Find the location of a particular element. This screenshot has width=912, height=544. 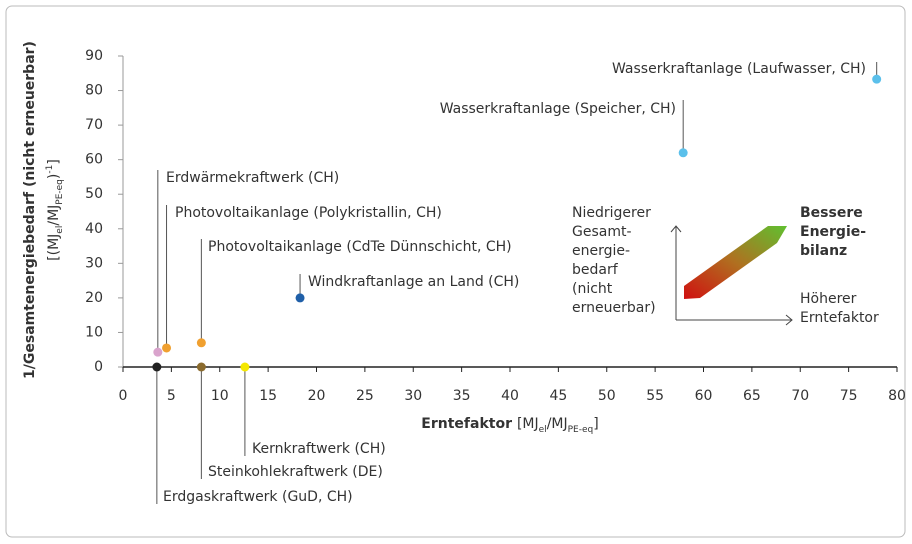

x-axis-label-unit: [MJel/MJPE-eq] is located at coordinates (558, 425).